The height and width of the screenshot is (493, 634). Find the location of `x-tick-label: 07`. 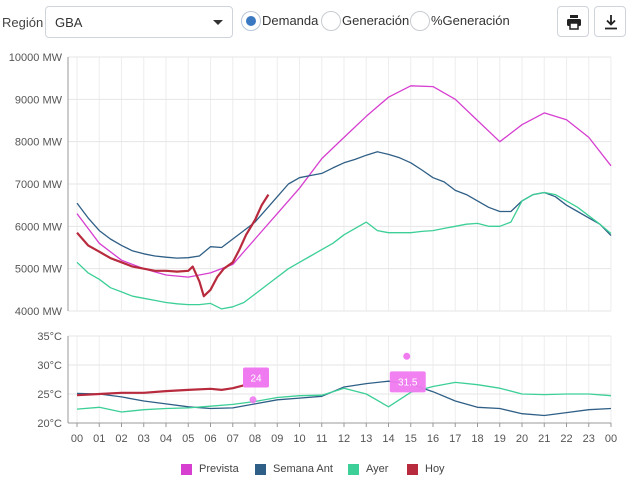

x-tick-label: 07 is located at coordinates (233, 439).